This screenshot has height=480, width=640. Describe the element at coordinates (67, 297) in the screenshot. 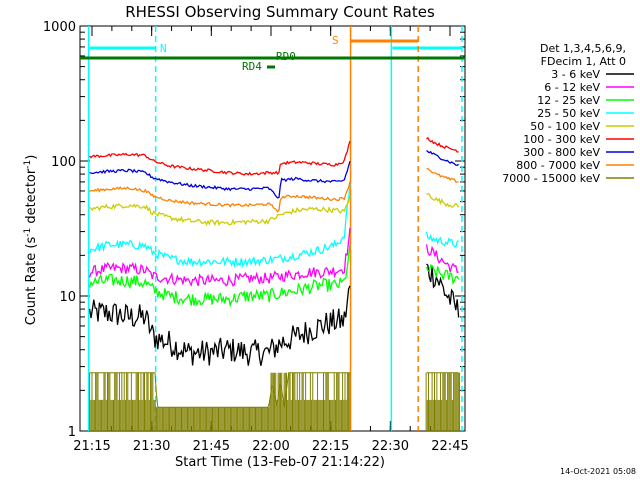

I see `y-tick-label: 10` at that location.